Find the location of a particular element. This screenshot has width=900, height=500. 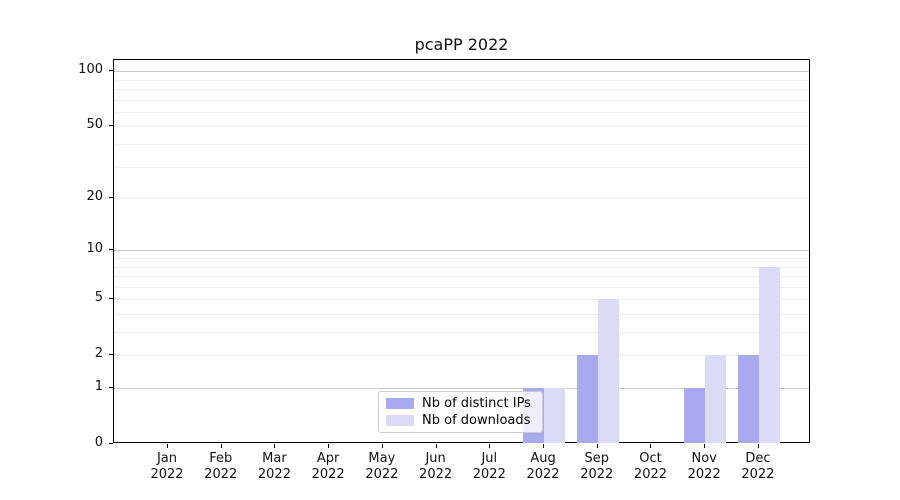

x-tick-label: Aug 2022 is located at coordinates (543, 466).